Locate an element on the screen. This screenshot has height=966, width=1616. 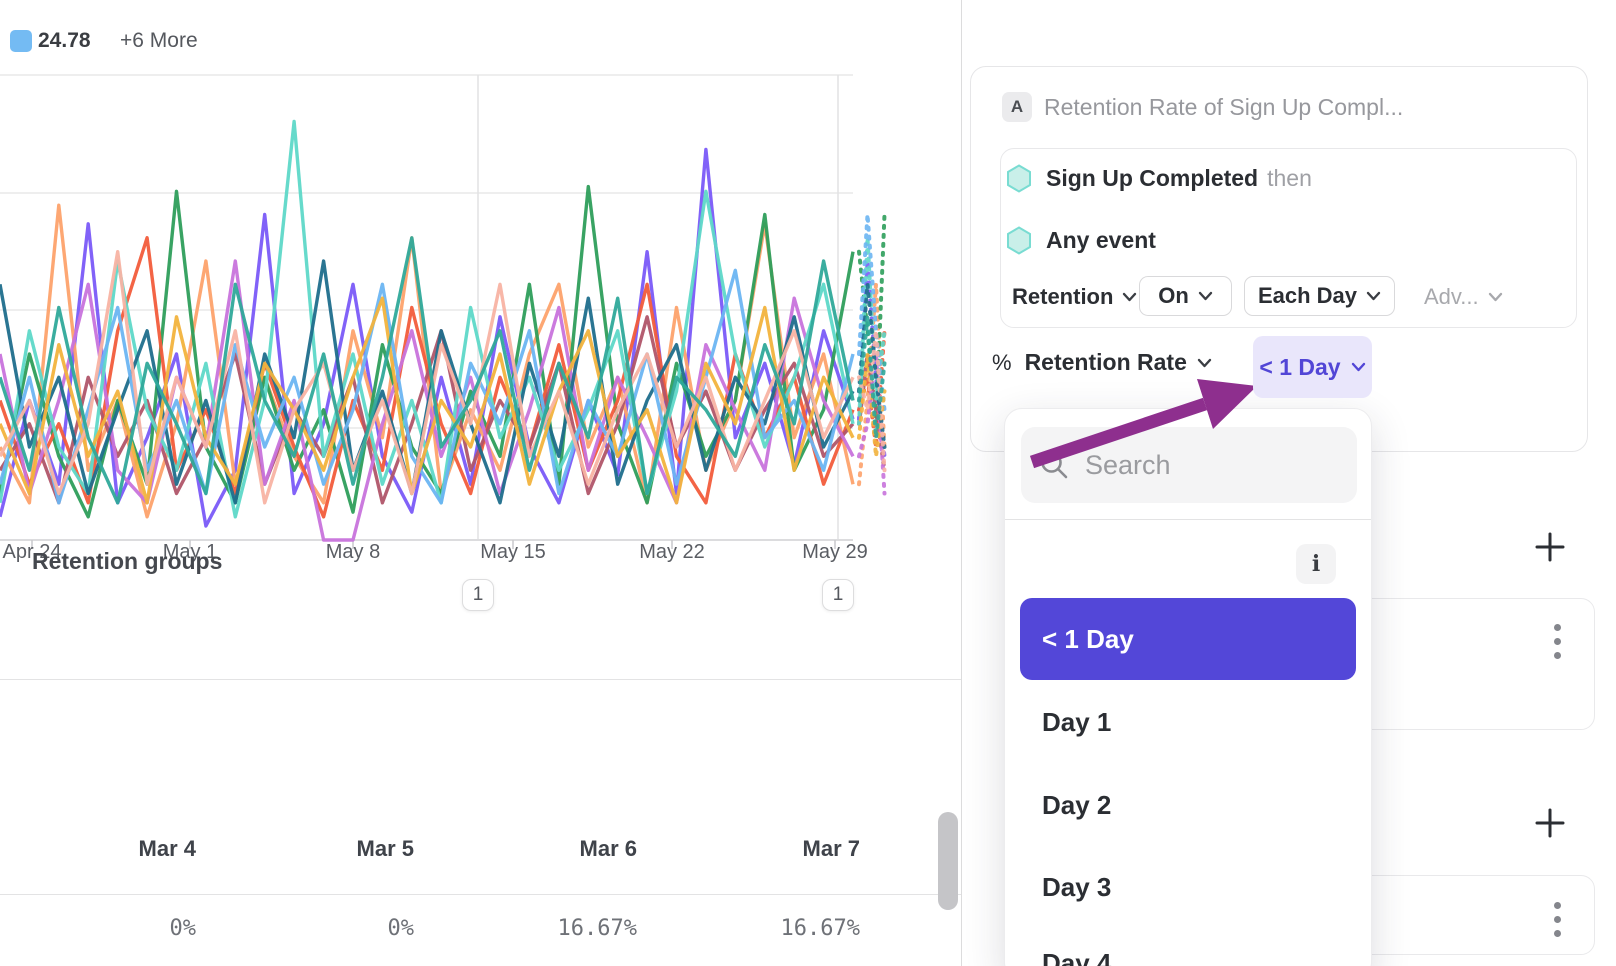
event-row-first: Sign Up Completed then is located at coordinates (1159, 178).